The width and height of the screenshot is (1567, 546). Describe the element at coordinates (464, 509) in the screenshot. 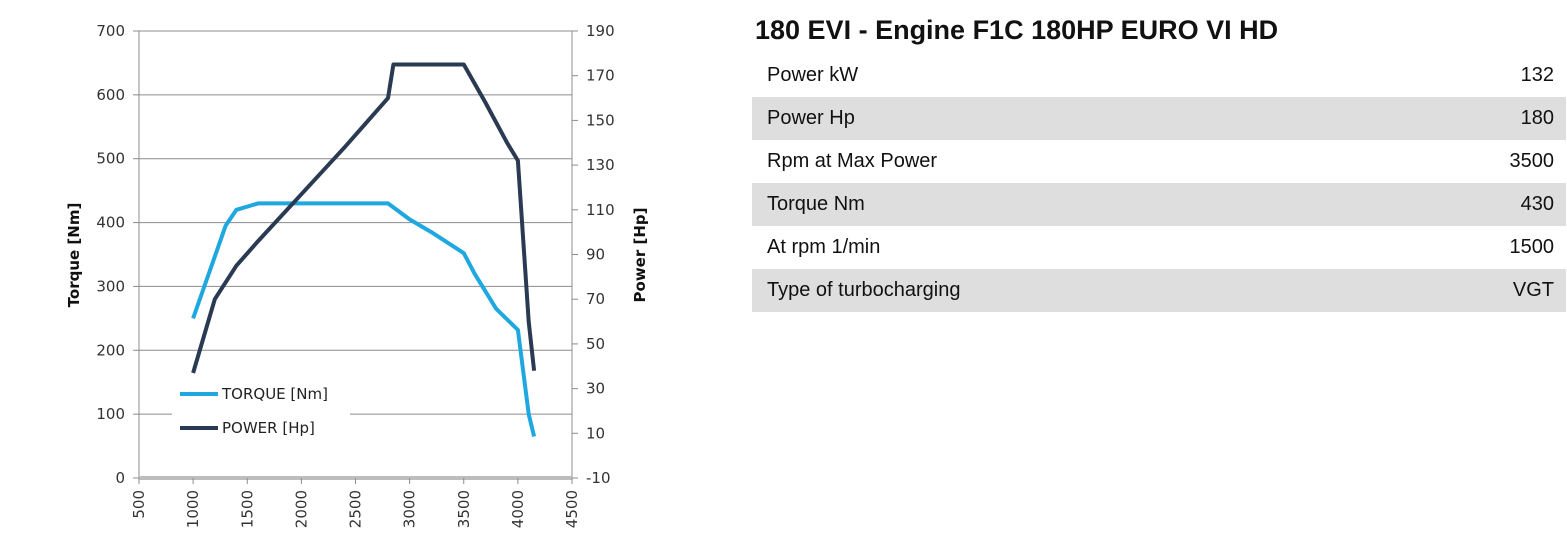

I see `x-tick-label: 3500` at that location.